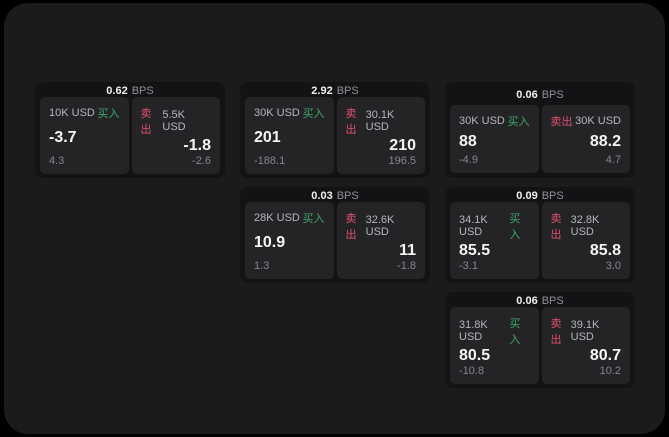  What do you see at coordinates (289, 135) in the screenshot?
I see `buy-quote-panel: 30K USD 买入 201 -188.1` at bounding box center [289, 135].